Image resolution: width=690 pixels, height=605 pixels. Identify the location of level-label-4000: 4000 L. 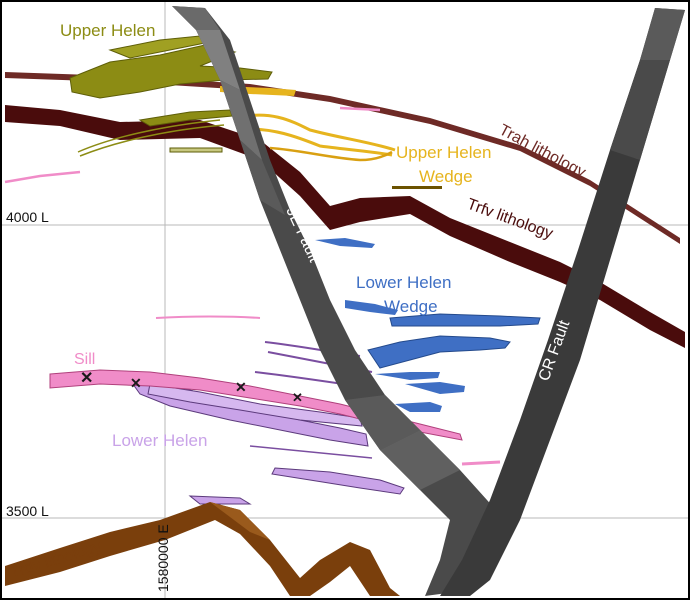
(27, 217).